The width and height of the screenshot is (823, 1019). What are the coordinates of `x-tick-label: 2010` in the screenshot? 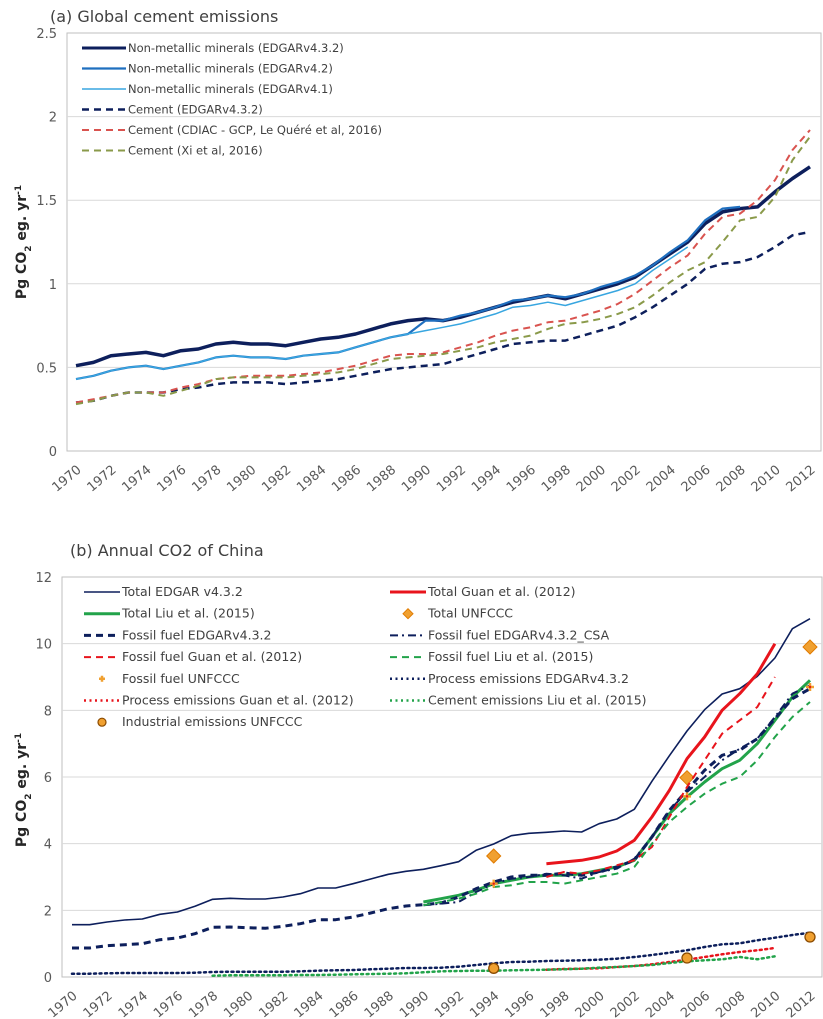 It's located at (766, 479).